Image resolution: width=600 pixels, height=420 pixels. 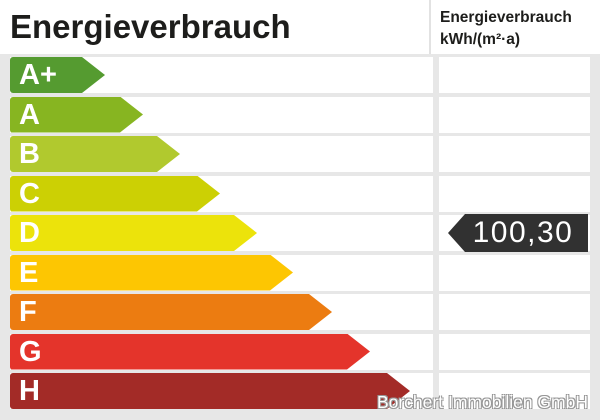 What do you see at coordinates (28, 312) in the screenshot?
I see `band-label: F` at bounding box center [28, 312].